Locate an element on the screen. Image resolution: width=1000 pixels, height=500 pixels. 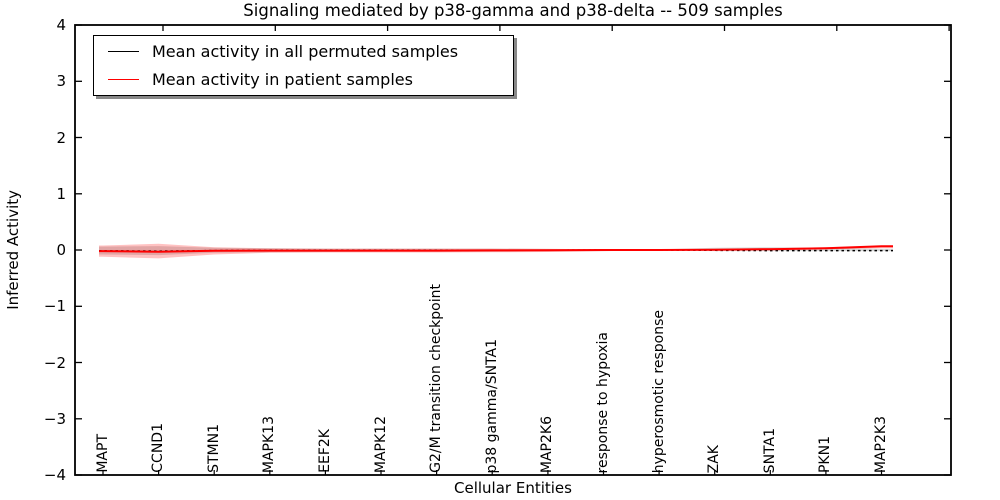
y-tick-label: −3 is located at coordinates (54, 418).